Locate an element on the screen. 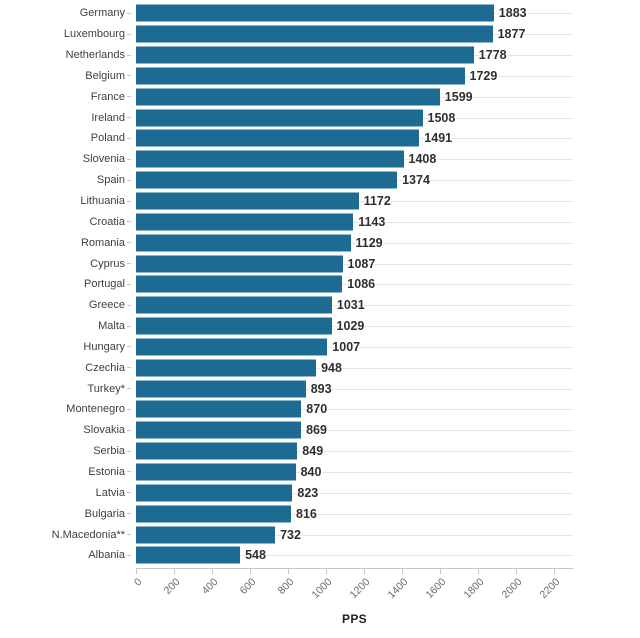  bar-plot-area: 548 is located at coordinates (354, 555).